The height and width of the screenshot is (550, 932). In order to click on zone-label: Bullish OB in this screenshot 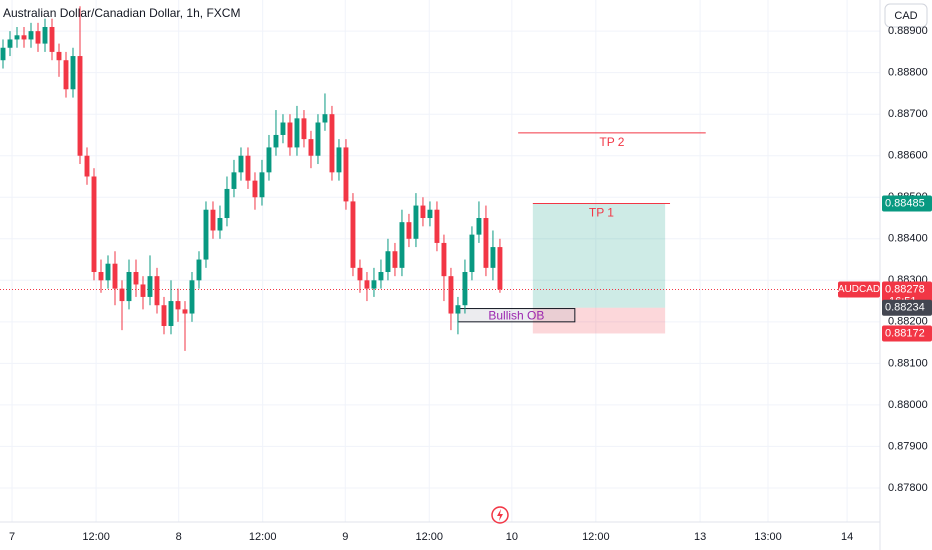, I will do `click(516, 315)`.